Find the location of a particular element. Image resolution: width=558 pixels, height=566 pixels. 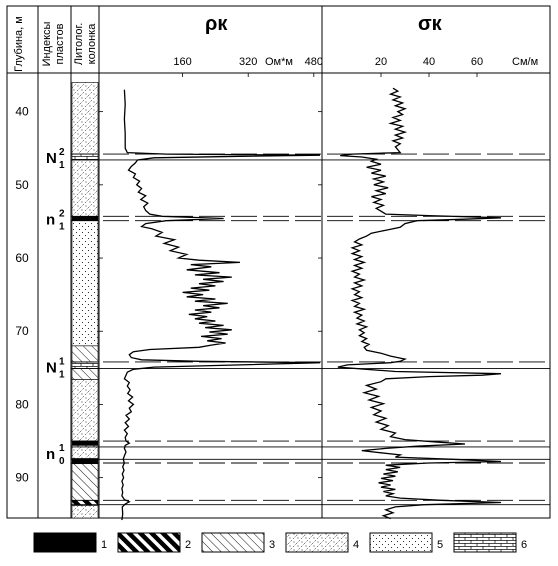

resistivity-title: ρк is located at coordinates (216, 24).